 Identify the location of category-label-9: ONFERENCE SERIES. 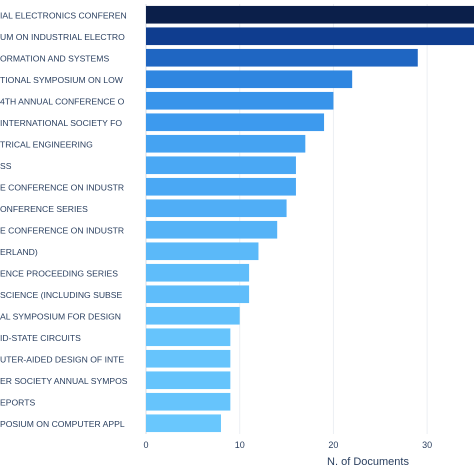
(44, 209).